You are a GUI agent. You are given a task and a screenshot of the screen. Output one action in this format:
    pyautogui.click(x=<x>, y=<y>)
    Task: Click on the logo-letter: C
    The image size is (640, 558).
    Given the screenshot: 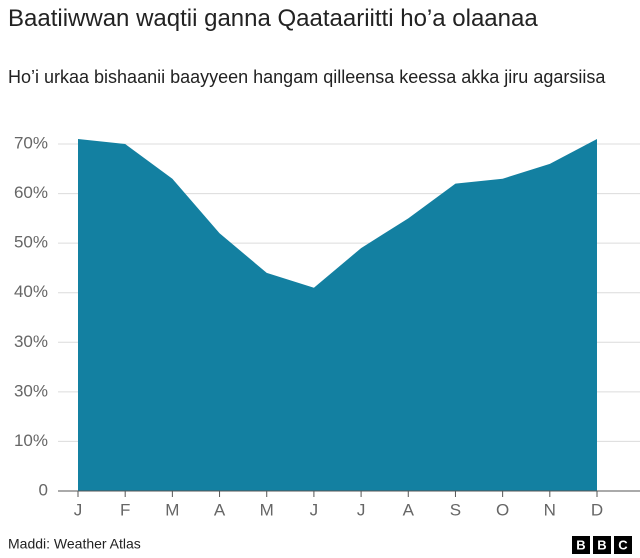 What is the action you would take?
    pyautogui.click(x=623, y=544)
    